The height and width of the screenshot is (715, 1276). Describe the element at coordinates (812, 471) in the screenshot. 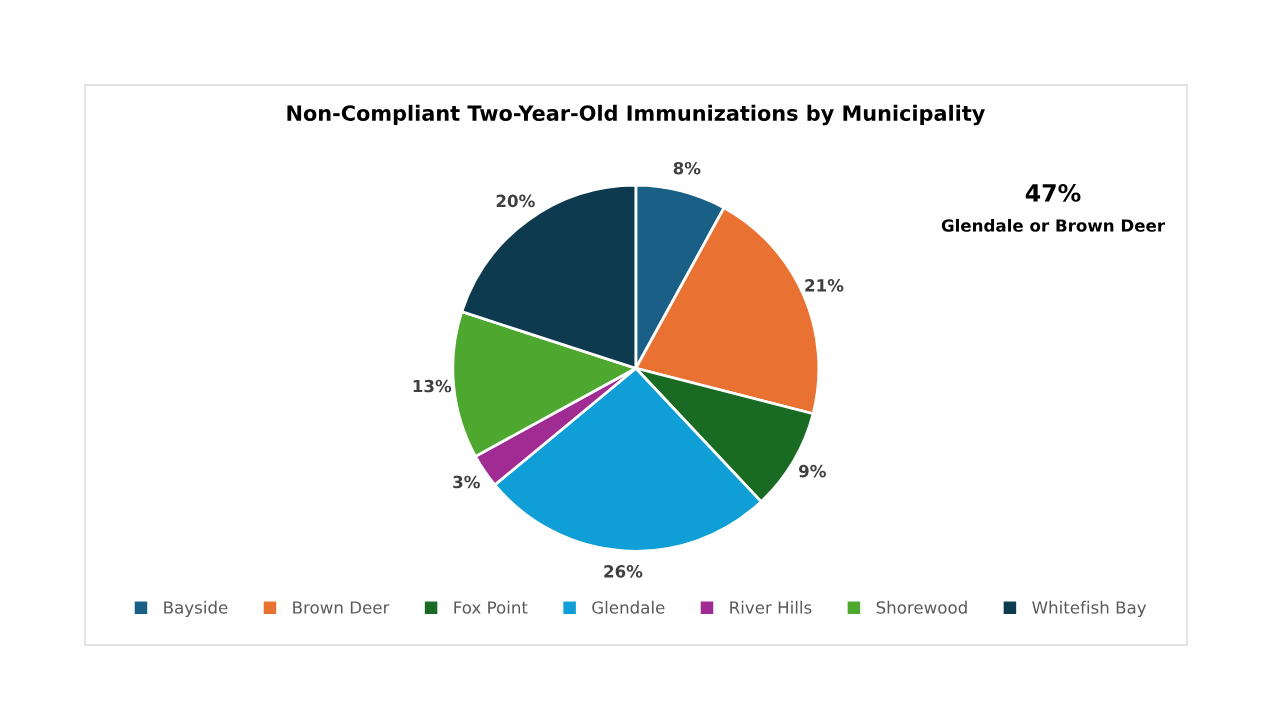

I see `data-label: 9%` at that location.